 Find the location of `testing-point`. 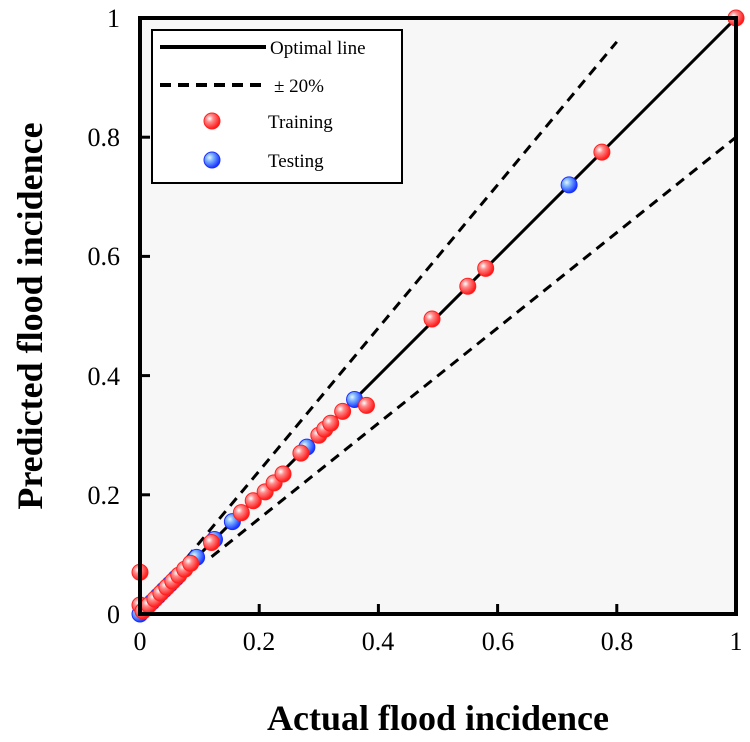

testing-point is located at coordinates (569, 185).